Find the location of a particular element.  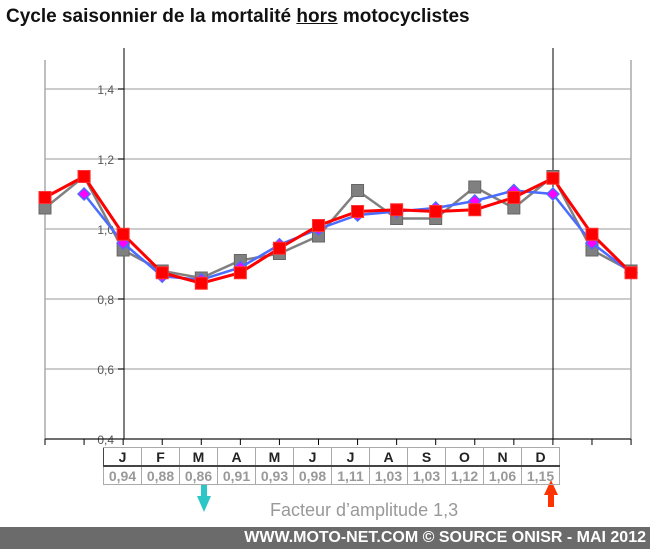

title-text-end: motocyclistes is located at coordinates (403, 16).